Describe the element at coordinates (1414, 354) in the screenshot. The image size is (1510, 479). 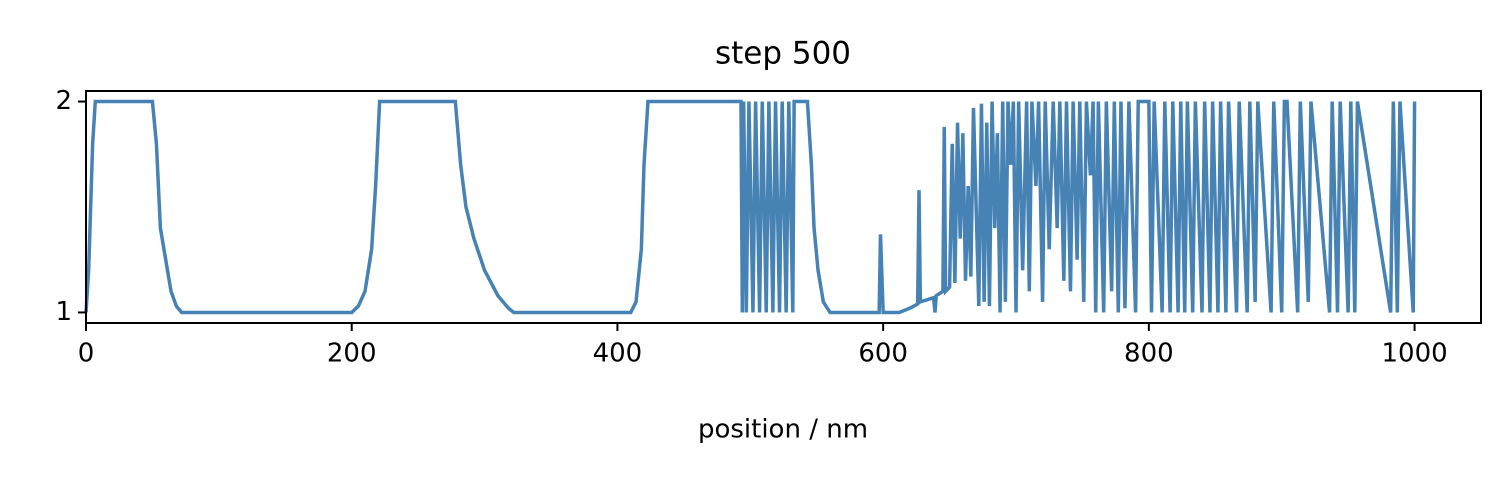
I see `x-tick-label: 1000` at that location.